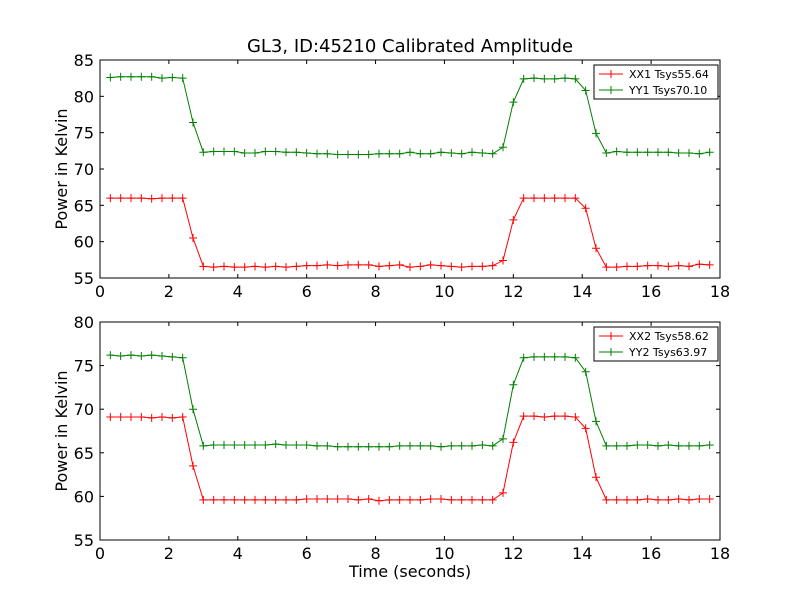 This screenshot has width=800, height=600. I want to click on x-tick-label: 16, so click(651, 291).